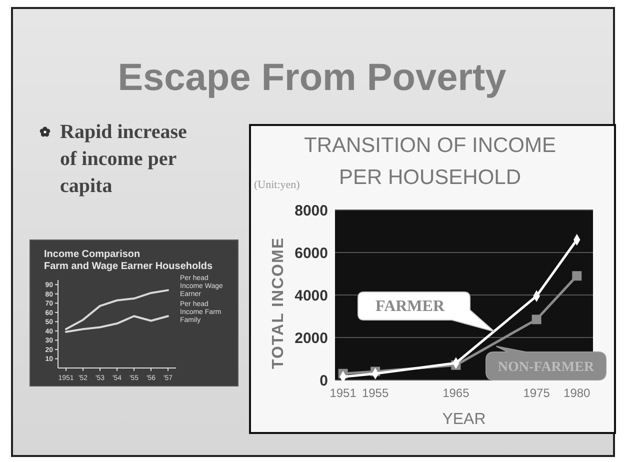 This screenshot has height=462, width=624. I want to click on x-tick-label: 1955, so click(375, 393).